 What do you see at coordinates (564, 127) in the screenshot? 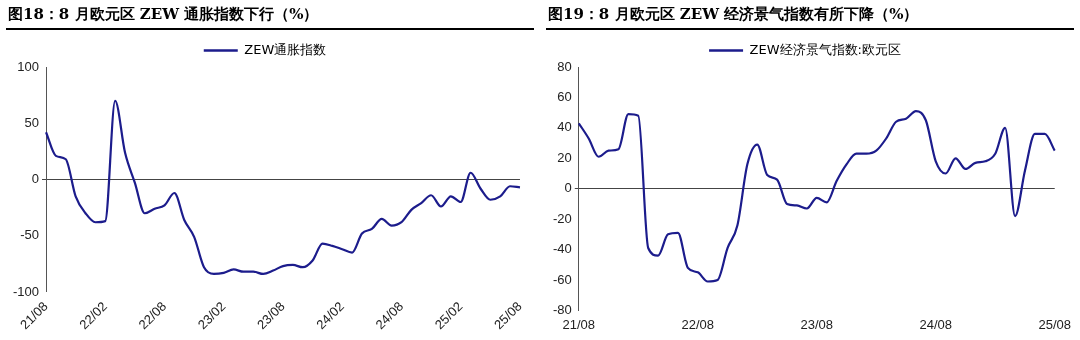
I see `y-tick-label: 40` at bounding box center [564, 127].